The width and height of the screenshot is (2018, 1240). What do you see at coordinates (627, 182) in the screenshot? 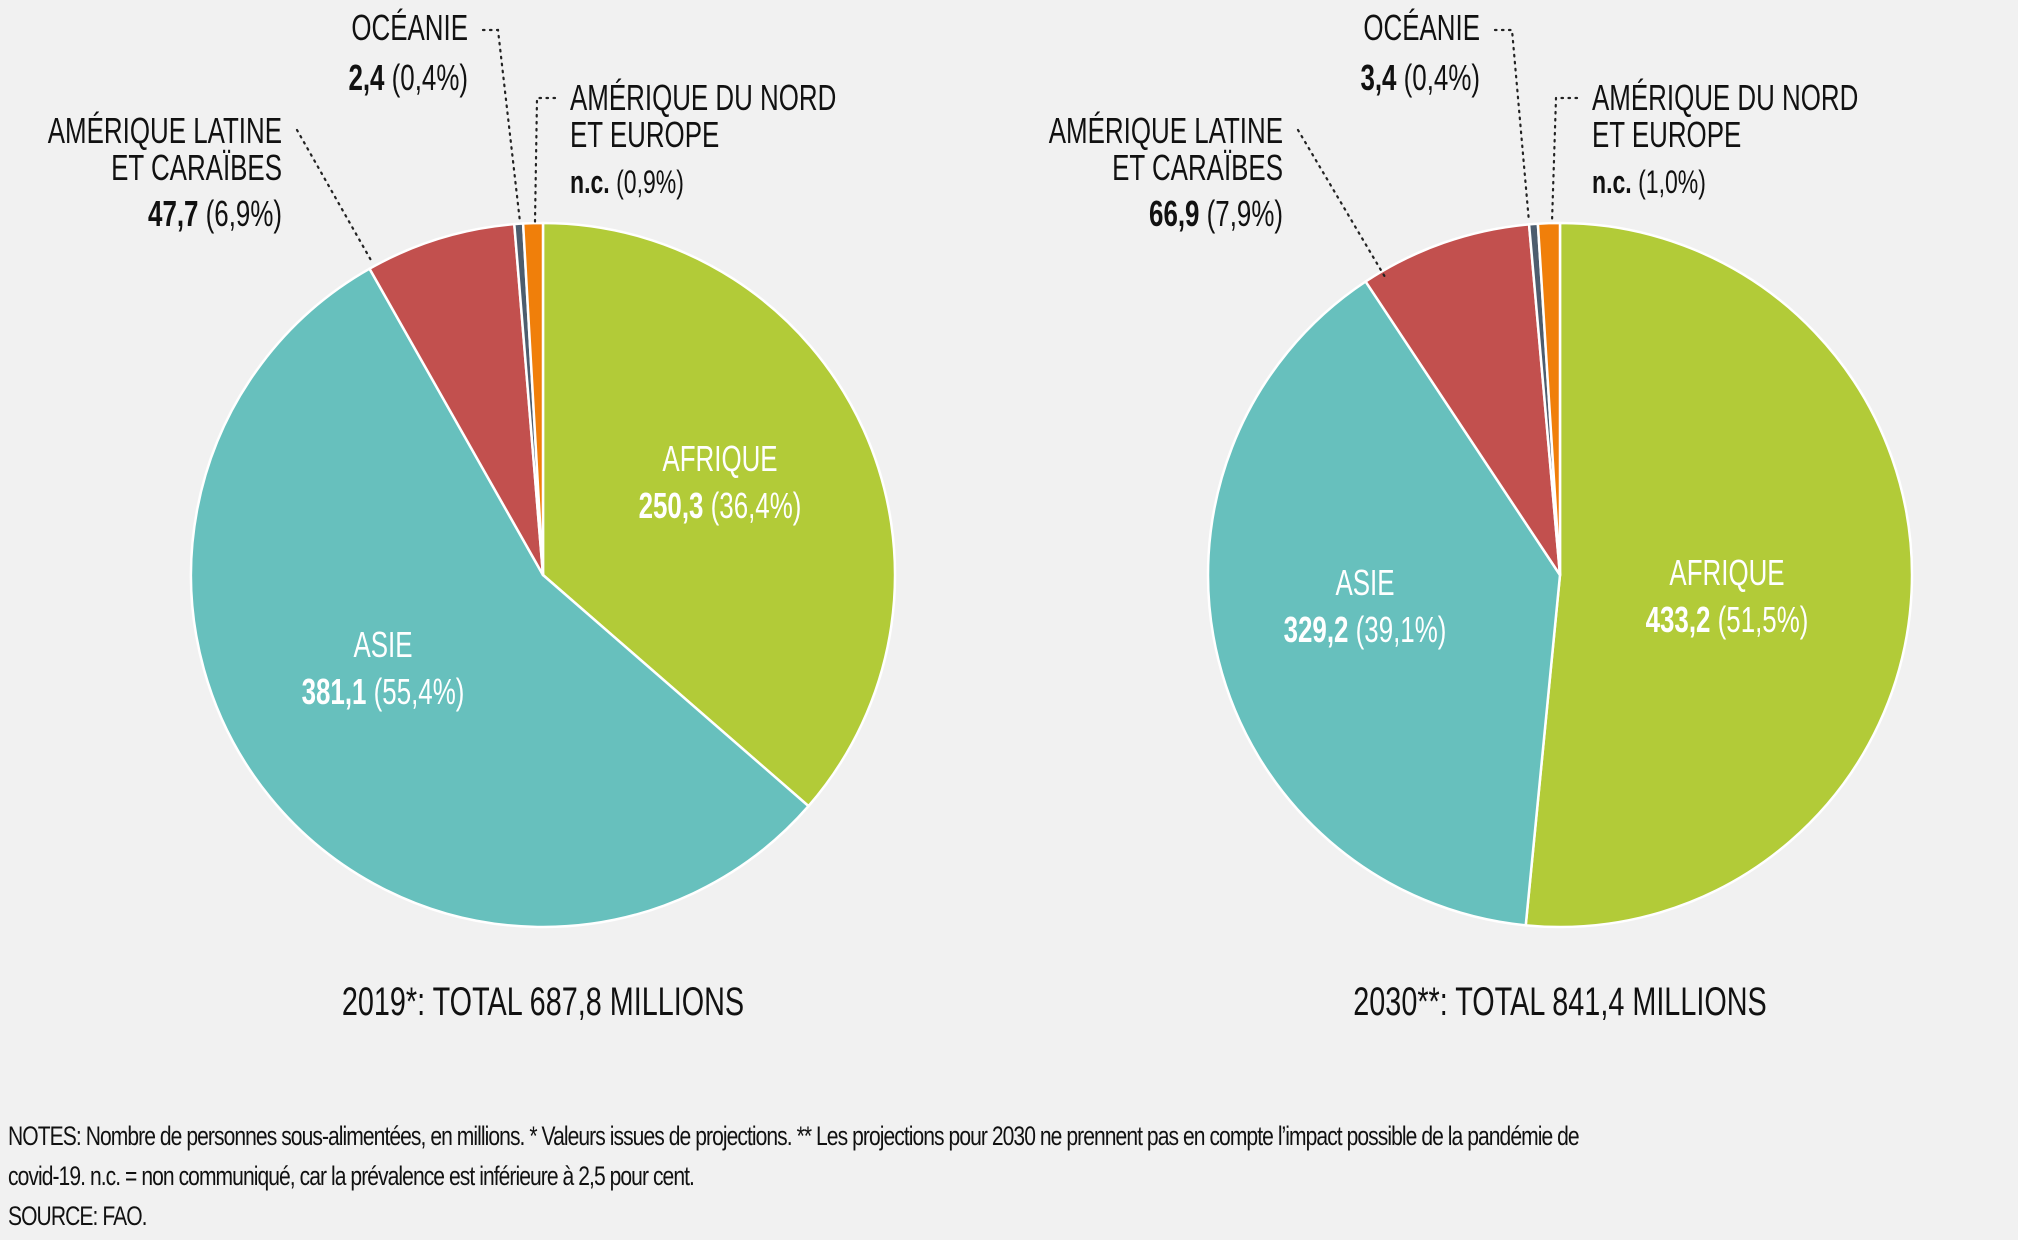
I see `outside-value-amerique-nord: n.c. (0,9%)` at bounding box center [627, 182].